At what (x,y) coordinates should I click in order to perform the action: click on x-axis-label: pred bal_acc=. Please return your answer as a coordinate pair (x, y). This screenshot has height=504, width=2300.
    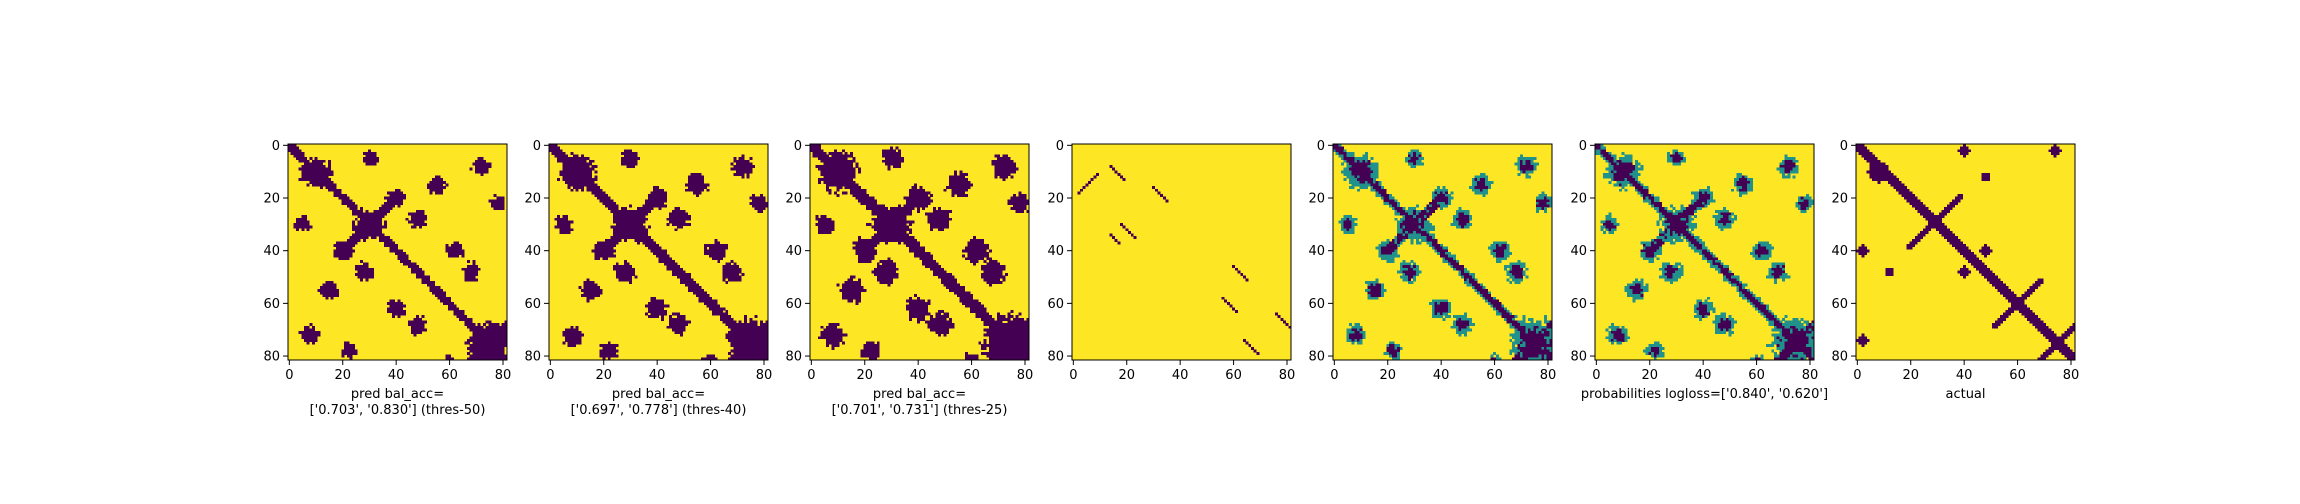
    Looking at the image, I should click on (397, 394).